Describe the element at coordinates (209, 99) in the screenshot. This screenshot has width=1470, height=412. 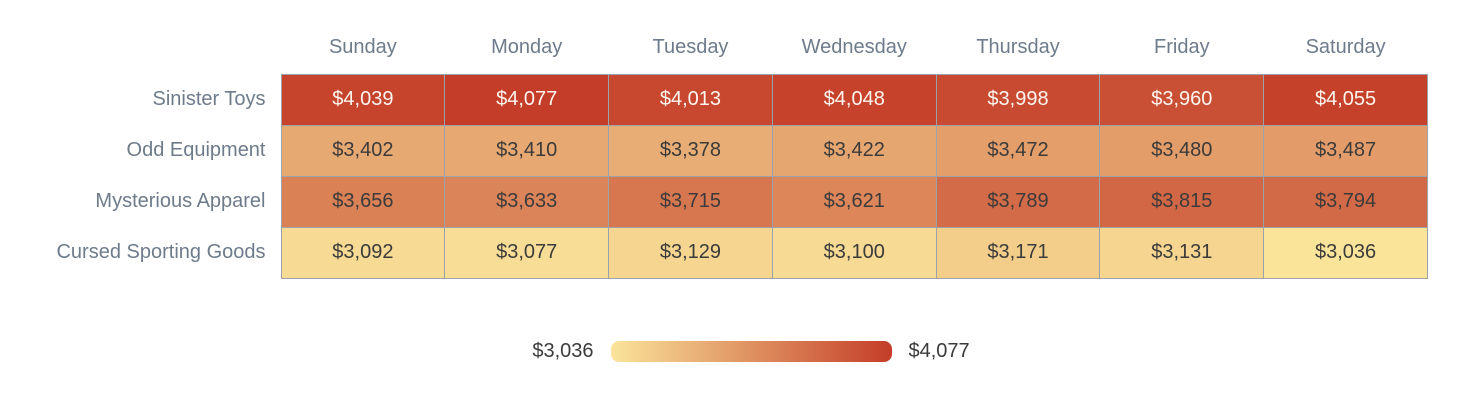
I see `row-label: Sinister Toys` at that location.